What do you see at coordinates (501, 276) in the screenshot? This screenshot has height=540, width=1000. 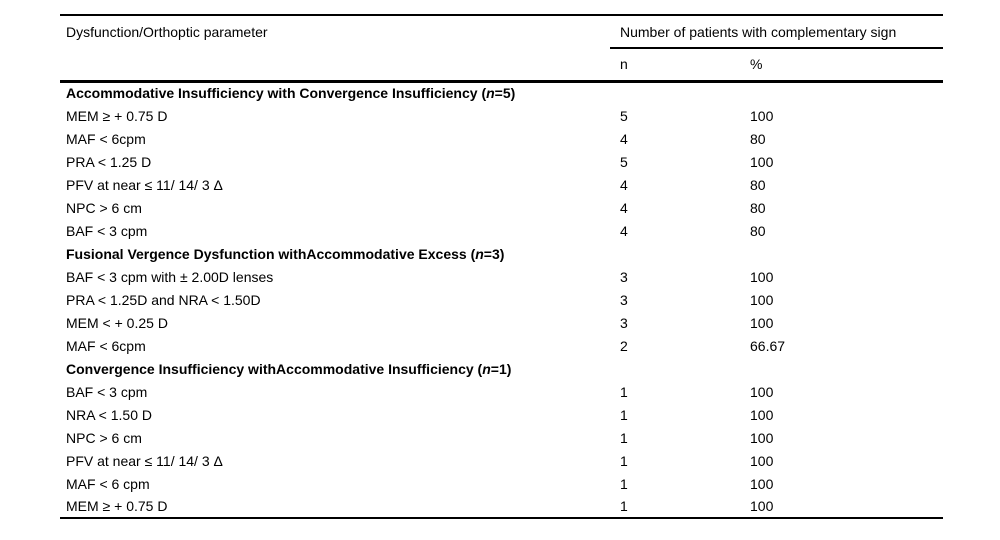 I see `table-row: BAF < 3 cpm with ± 2.00D lenses 3 100` at bounding box center [501, 276].